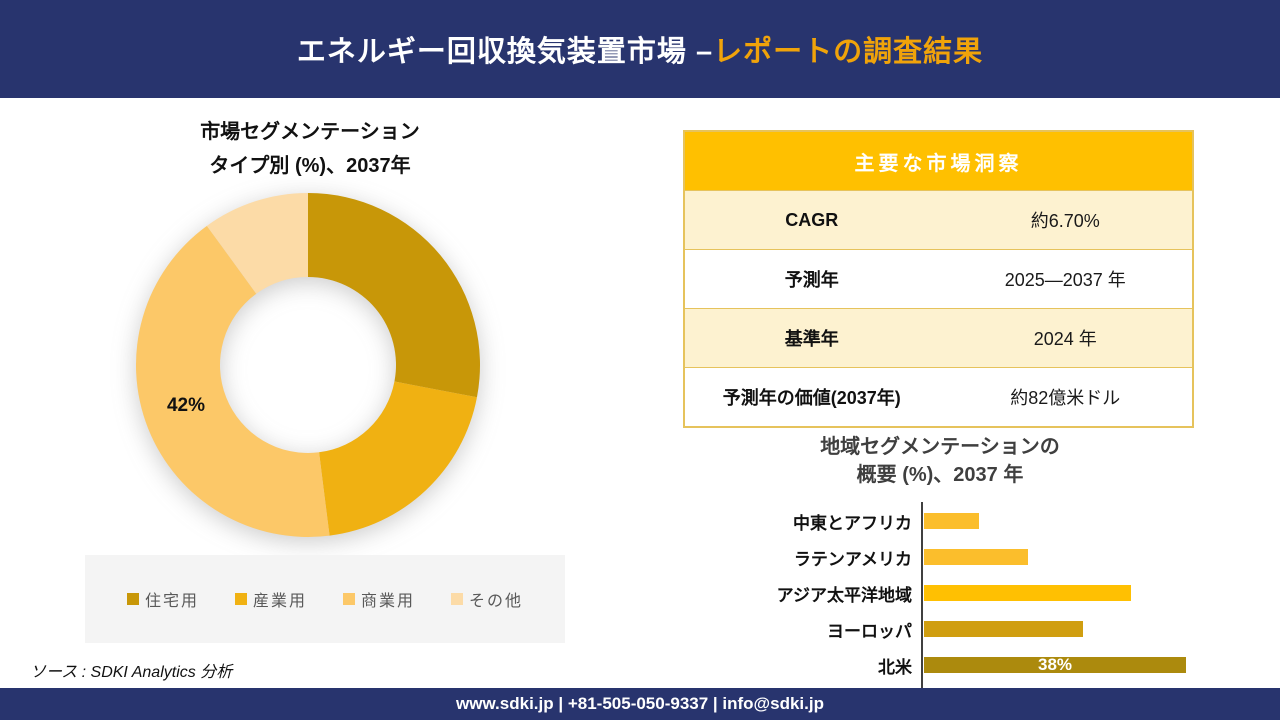 This screenshot has width=1280, height=720. Describe the element at coordinates (852, 523) in the screenshot. I see `bar-category-label: 中東とアフリカ` at that location.